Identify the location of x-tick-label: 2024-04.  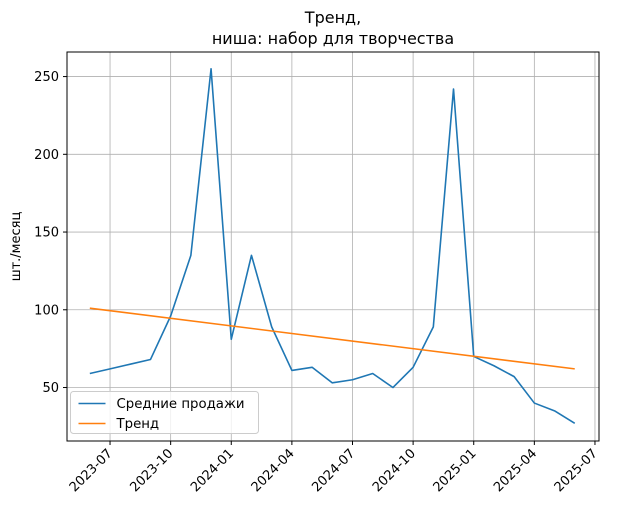
(273, 470).